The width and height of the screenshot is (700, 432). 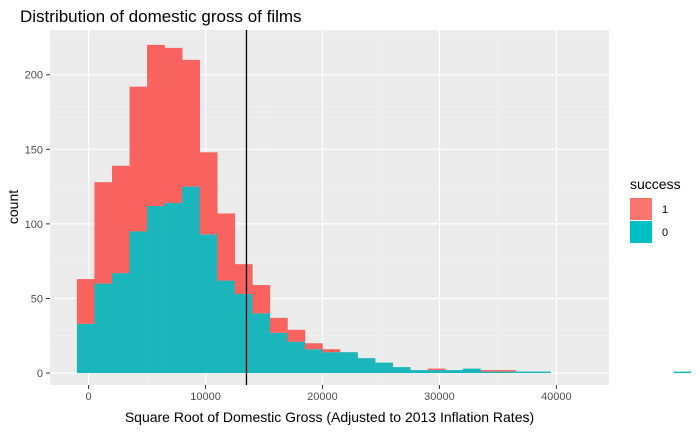 I want to click on legend-label-0: 0, so click(x=665, y=233).